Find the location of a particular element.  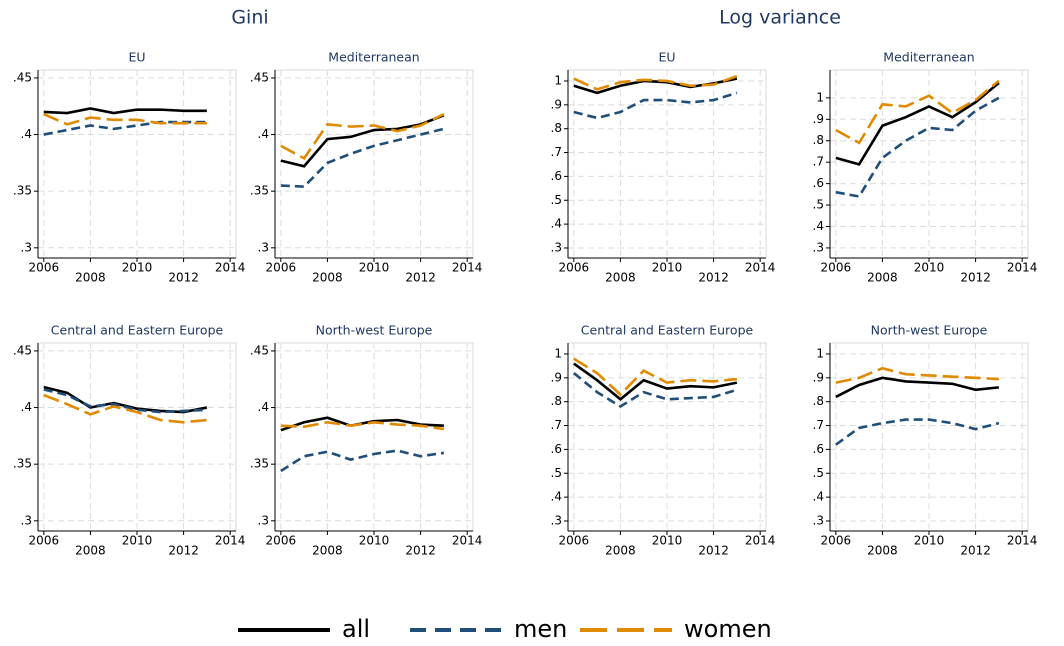

panel-title: North-west Europe is located at coordinates (374, 330).